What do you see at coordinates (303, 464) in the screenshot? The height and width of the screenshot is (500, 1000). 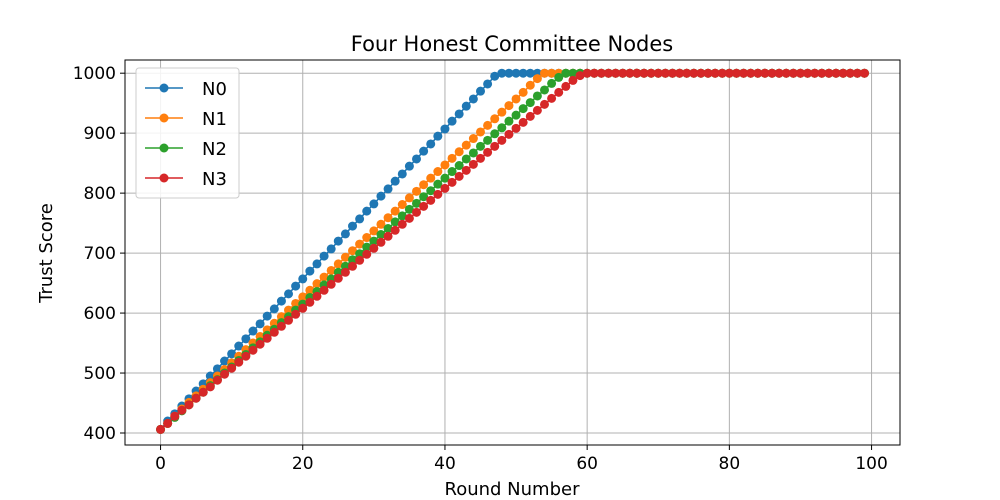 I see `x-tick-label: 20` at bounding box center [303, 464].